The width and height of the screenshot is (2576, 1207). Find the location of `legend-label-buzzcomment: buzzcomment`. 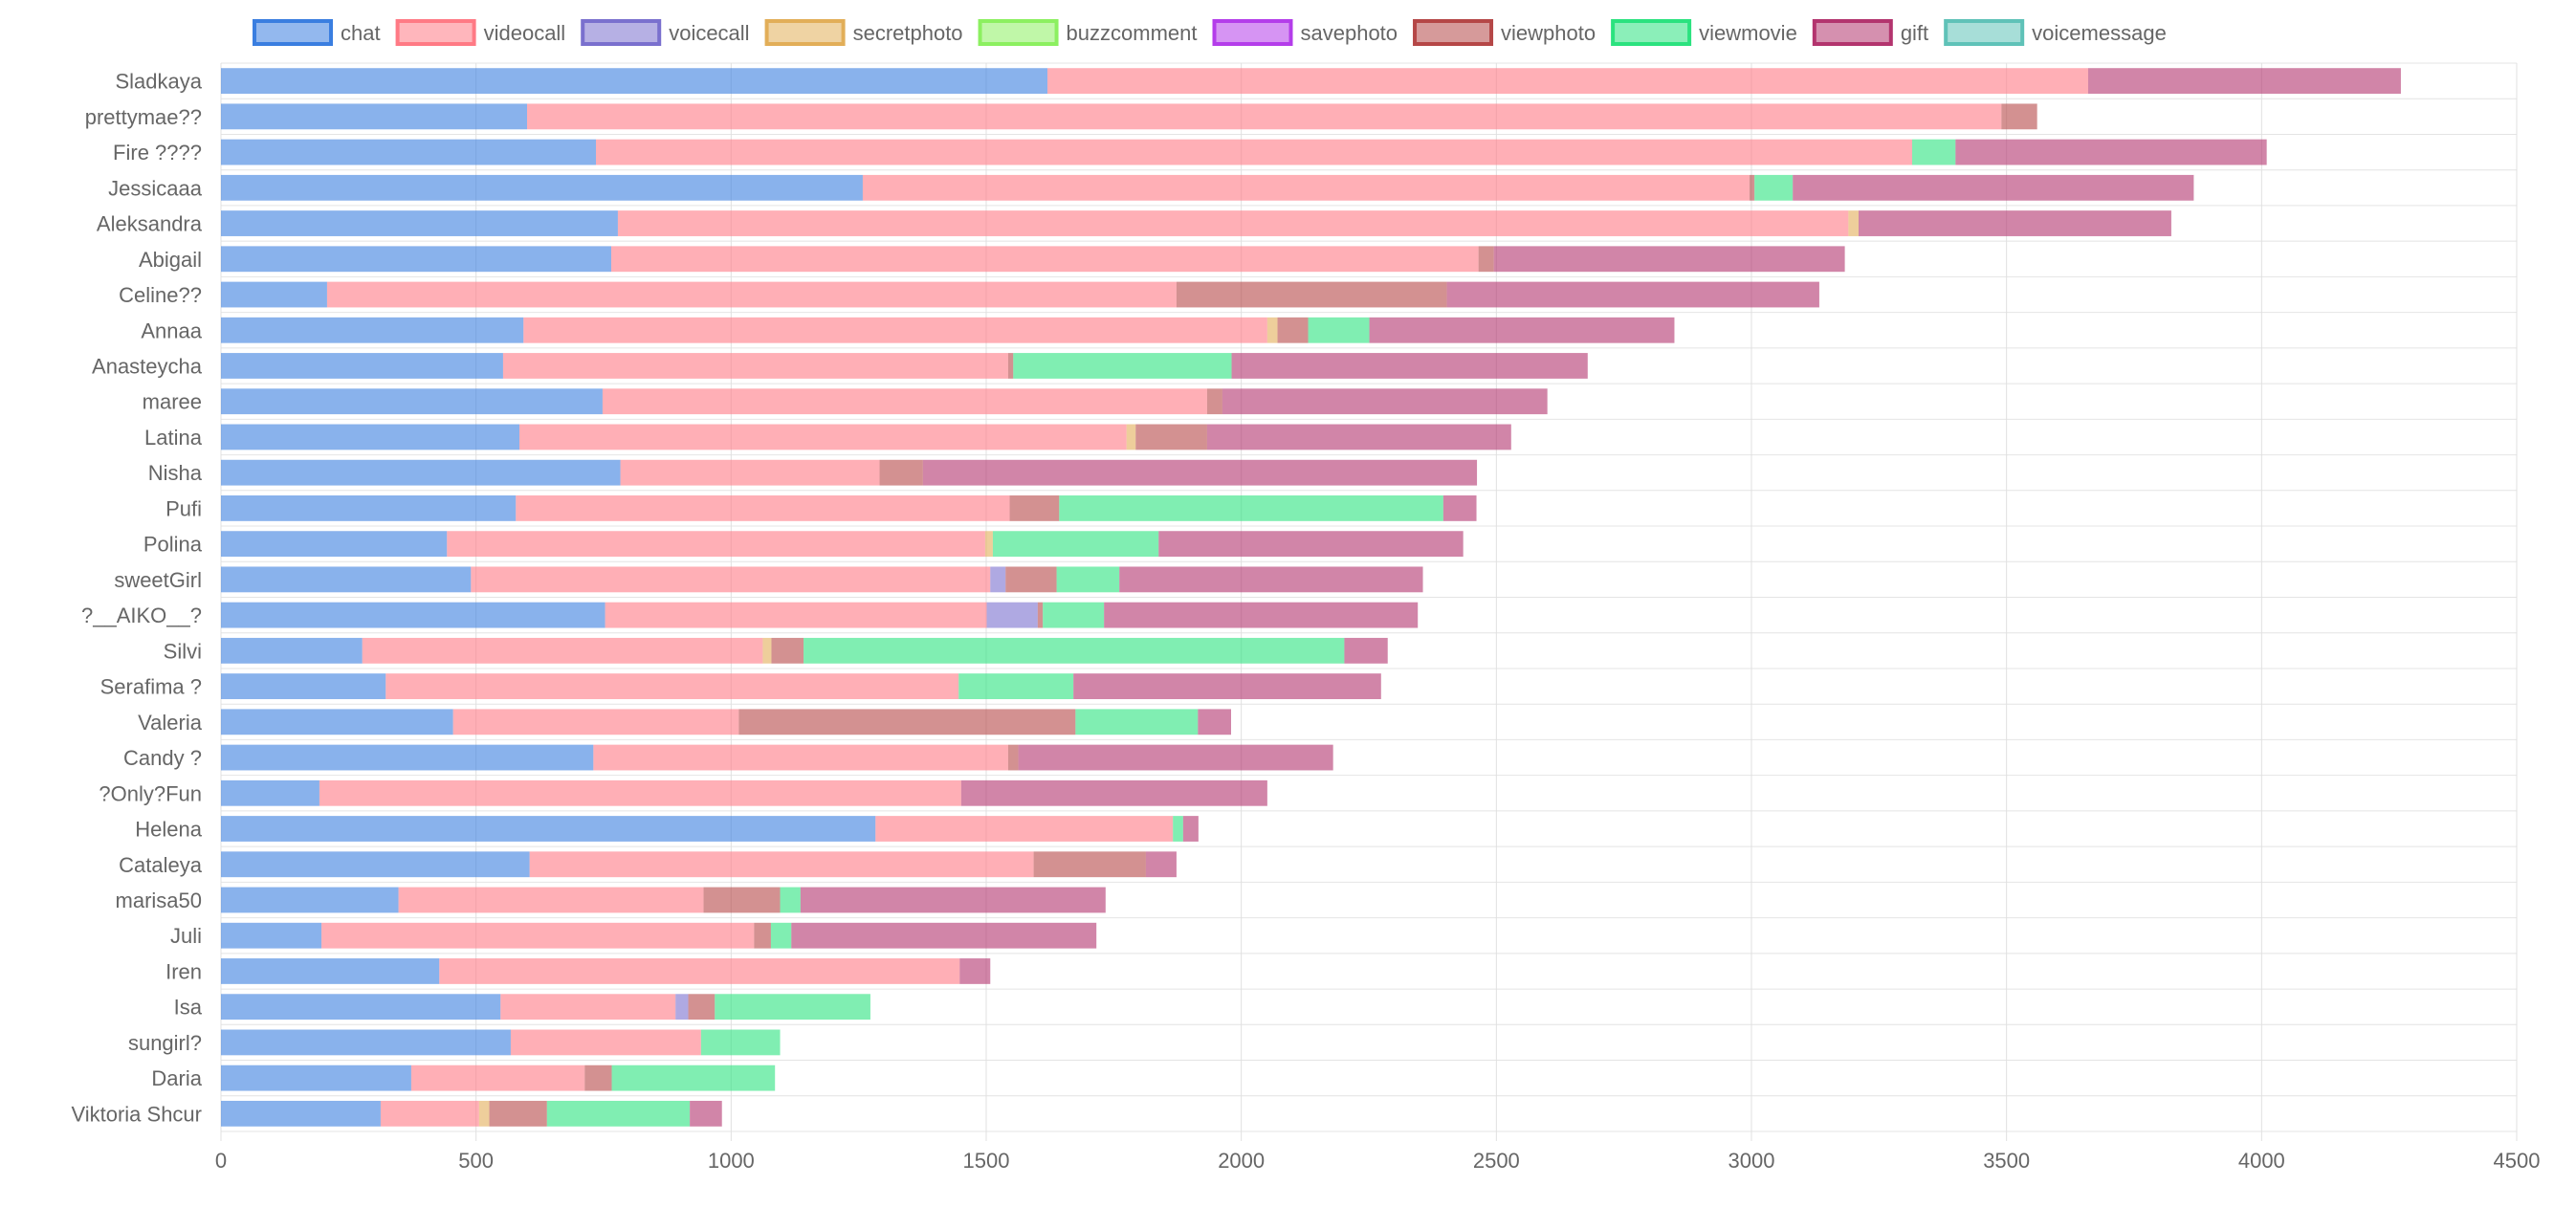

legend-label-buzzcomment: buzzcomment is located at coordinates (1132, 33).